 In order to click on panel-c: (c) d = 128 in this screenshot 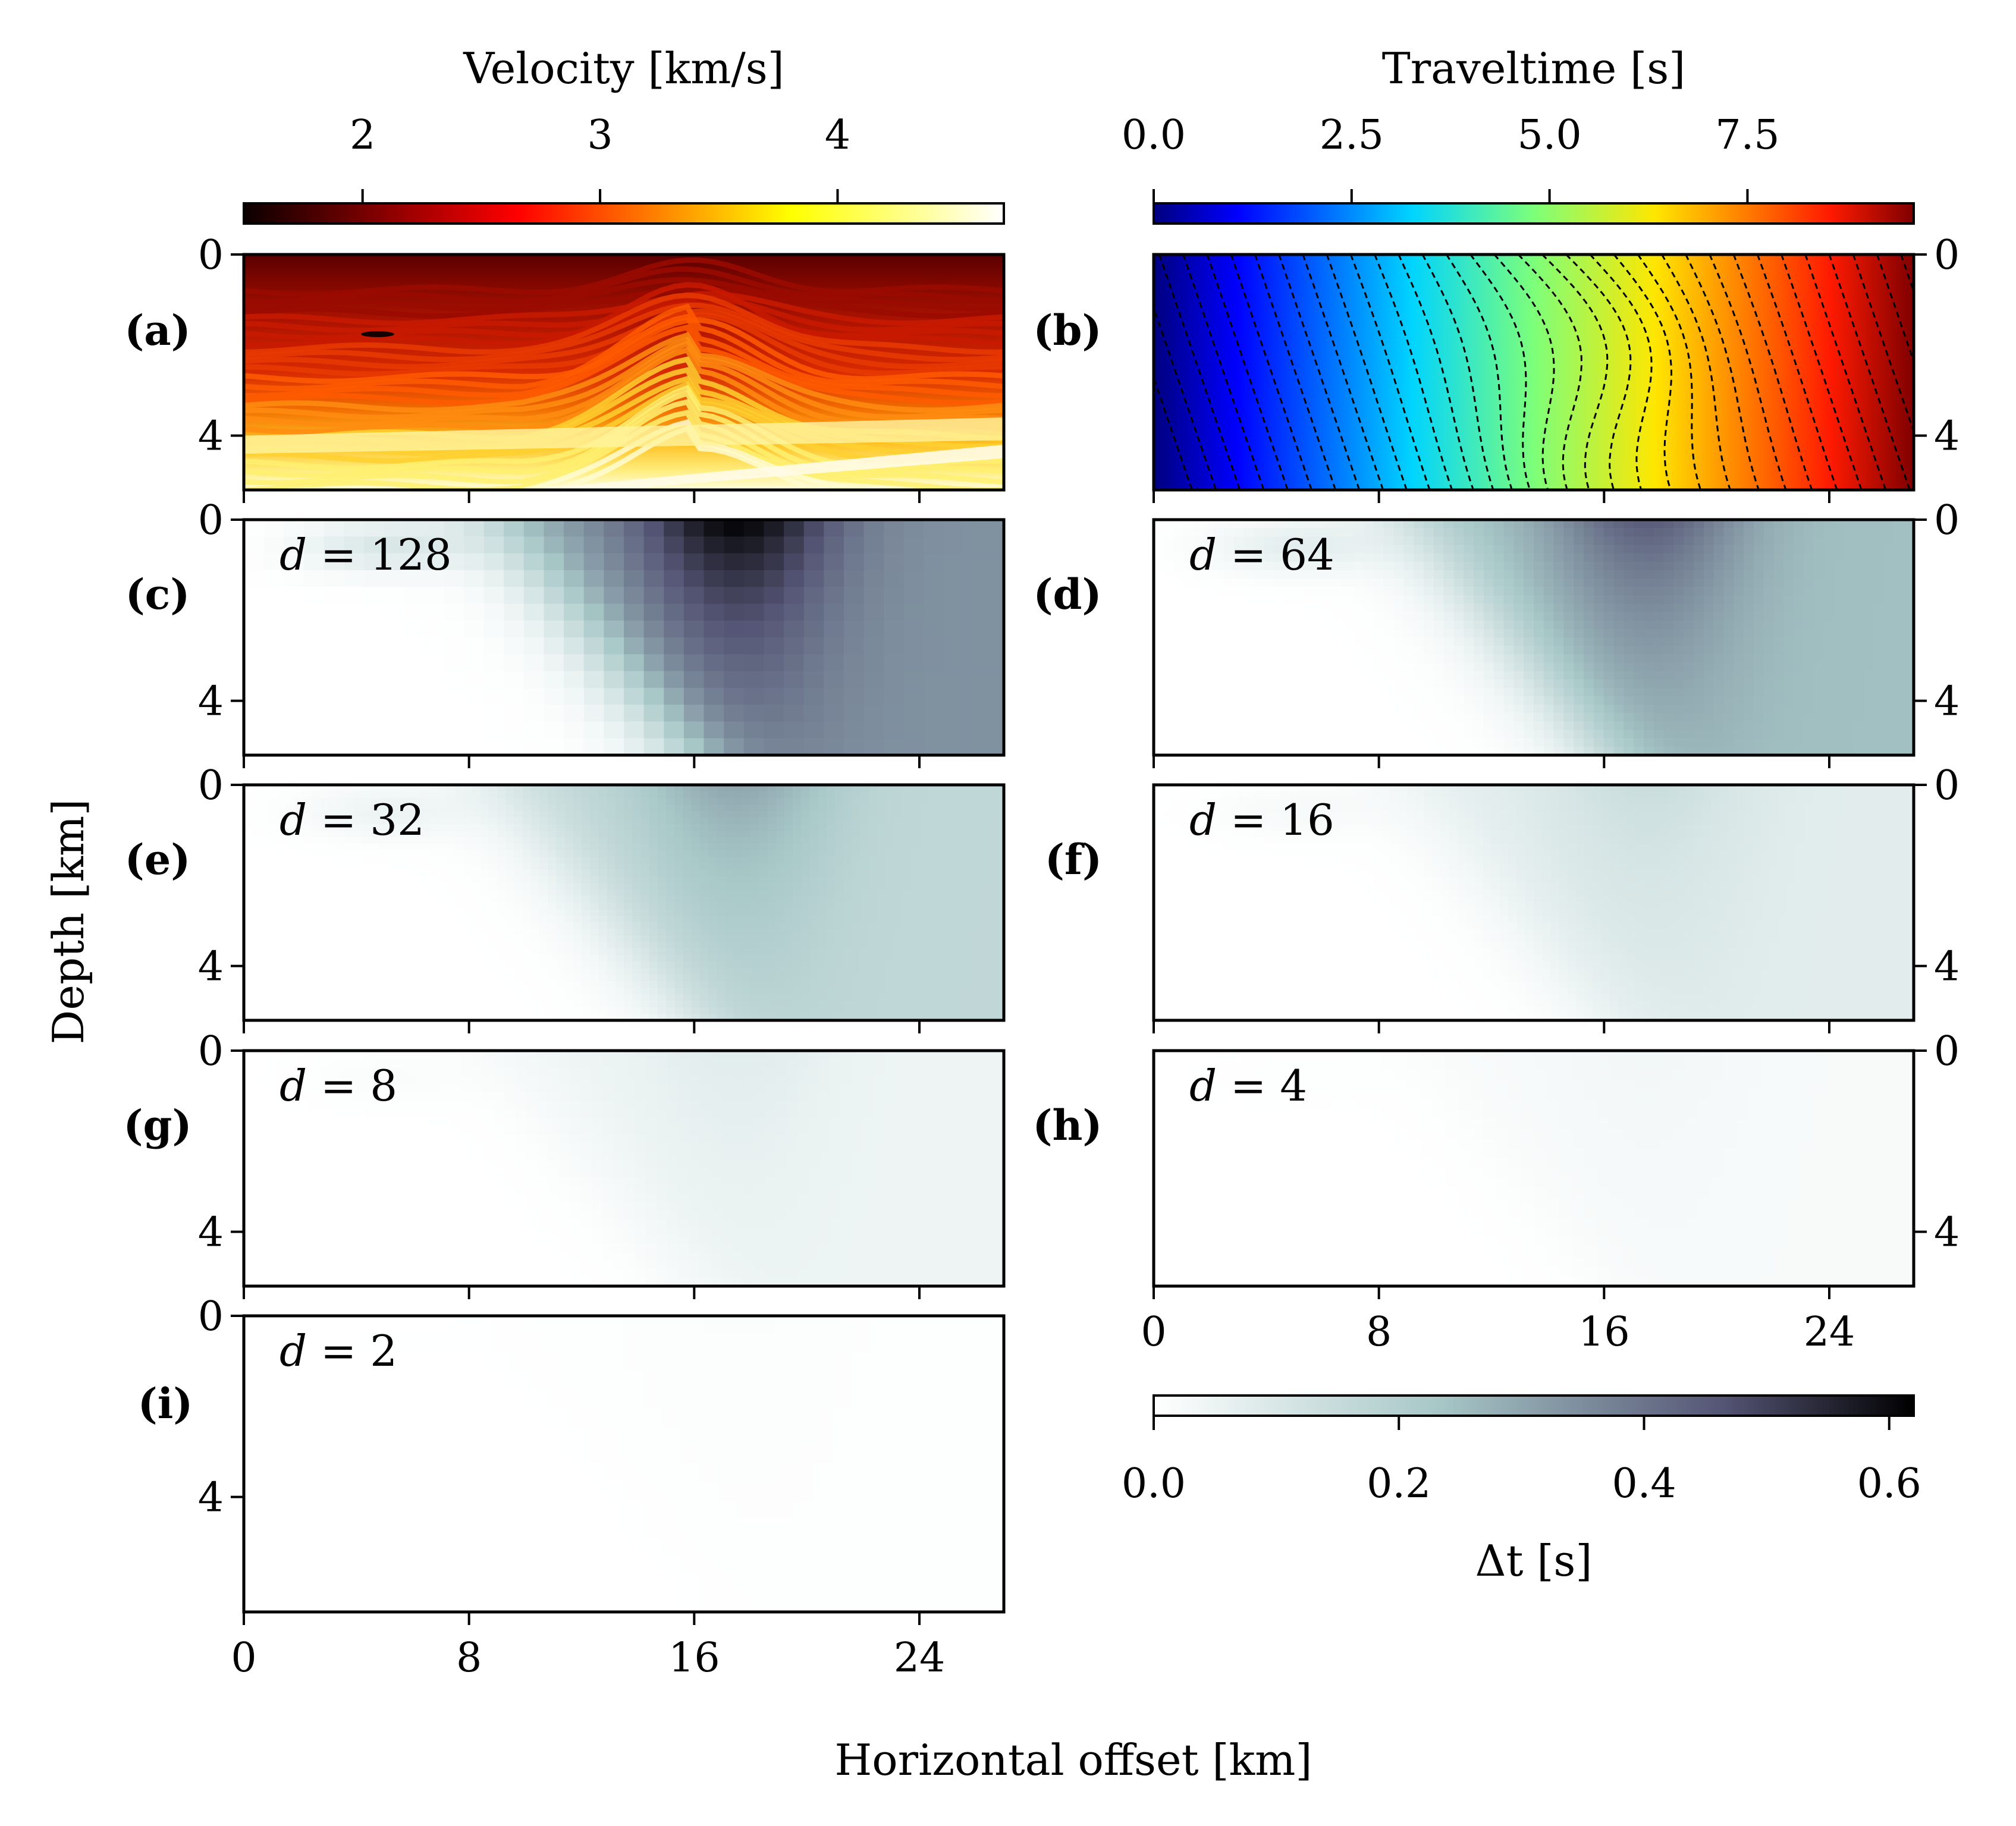, I will do `click(565, 638)`.